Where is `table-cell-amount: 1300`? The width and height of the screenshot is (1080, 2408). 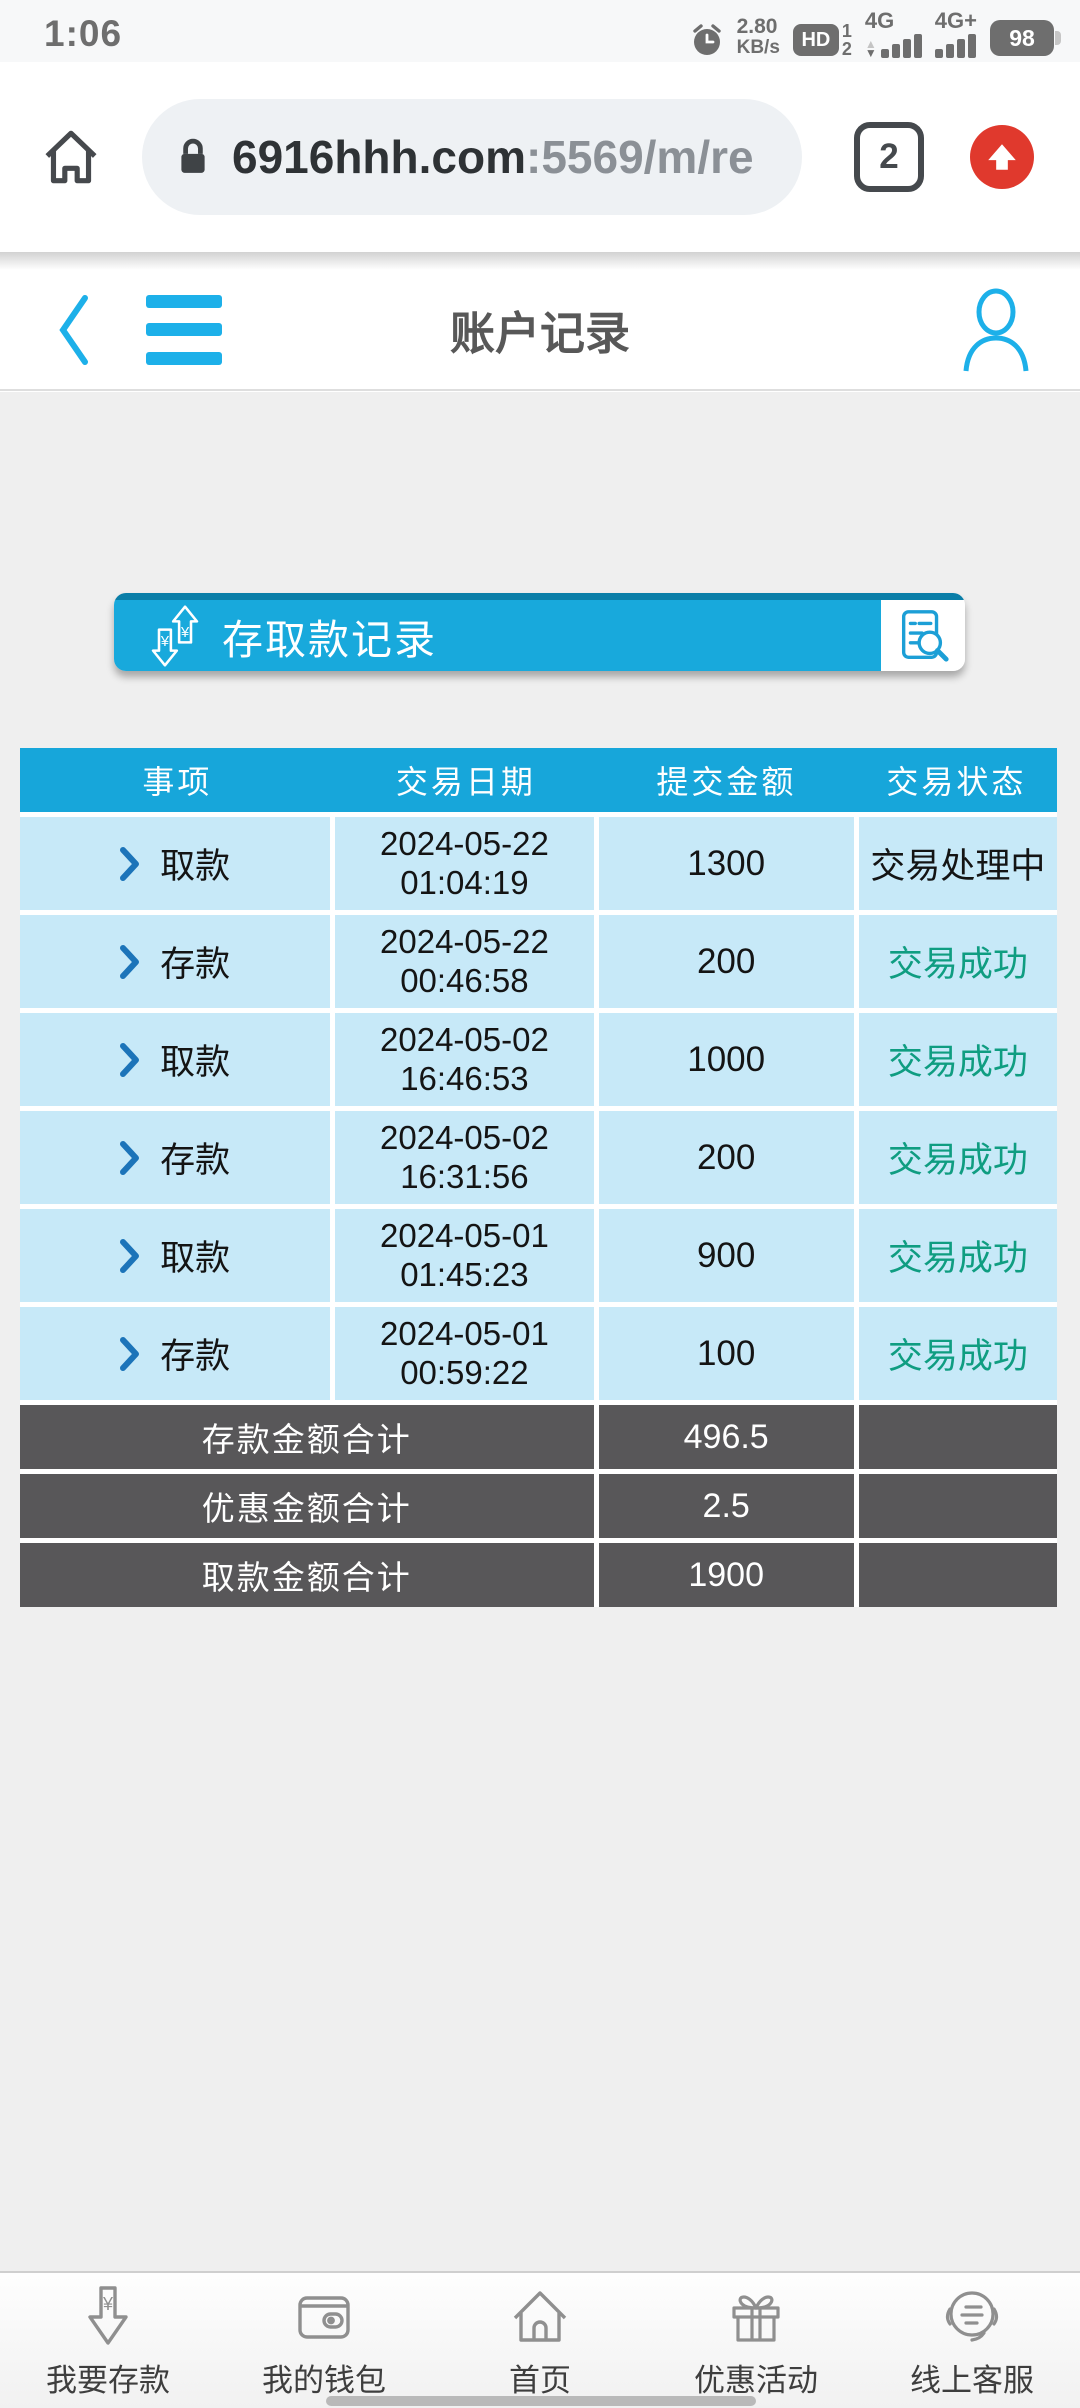 table-cell-amount: 1300 is located at coordinates (726, 863).